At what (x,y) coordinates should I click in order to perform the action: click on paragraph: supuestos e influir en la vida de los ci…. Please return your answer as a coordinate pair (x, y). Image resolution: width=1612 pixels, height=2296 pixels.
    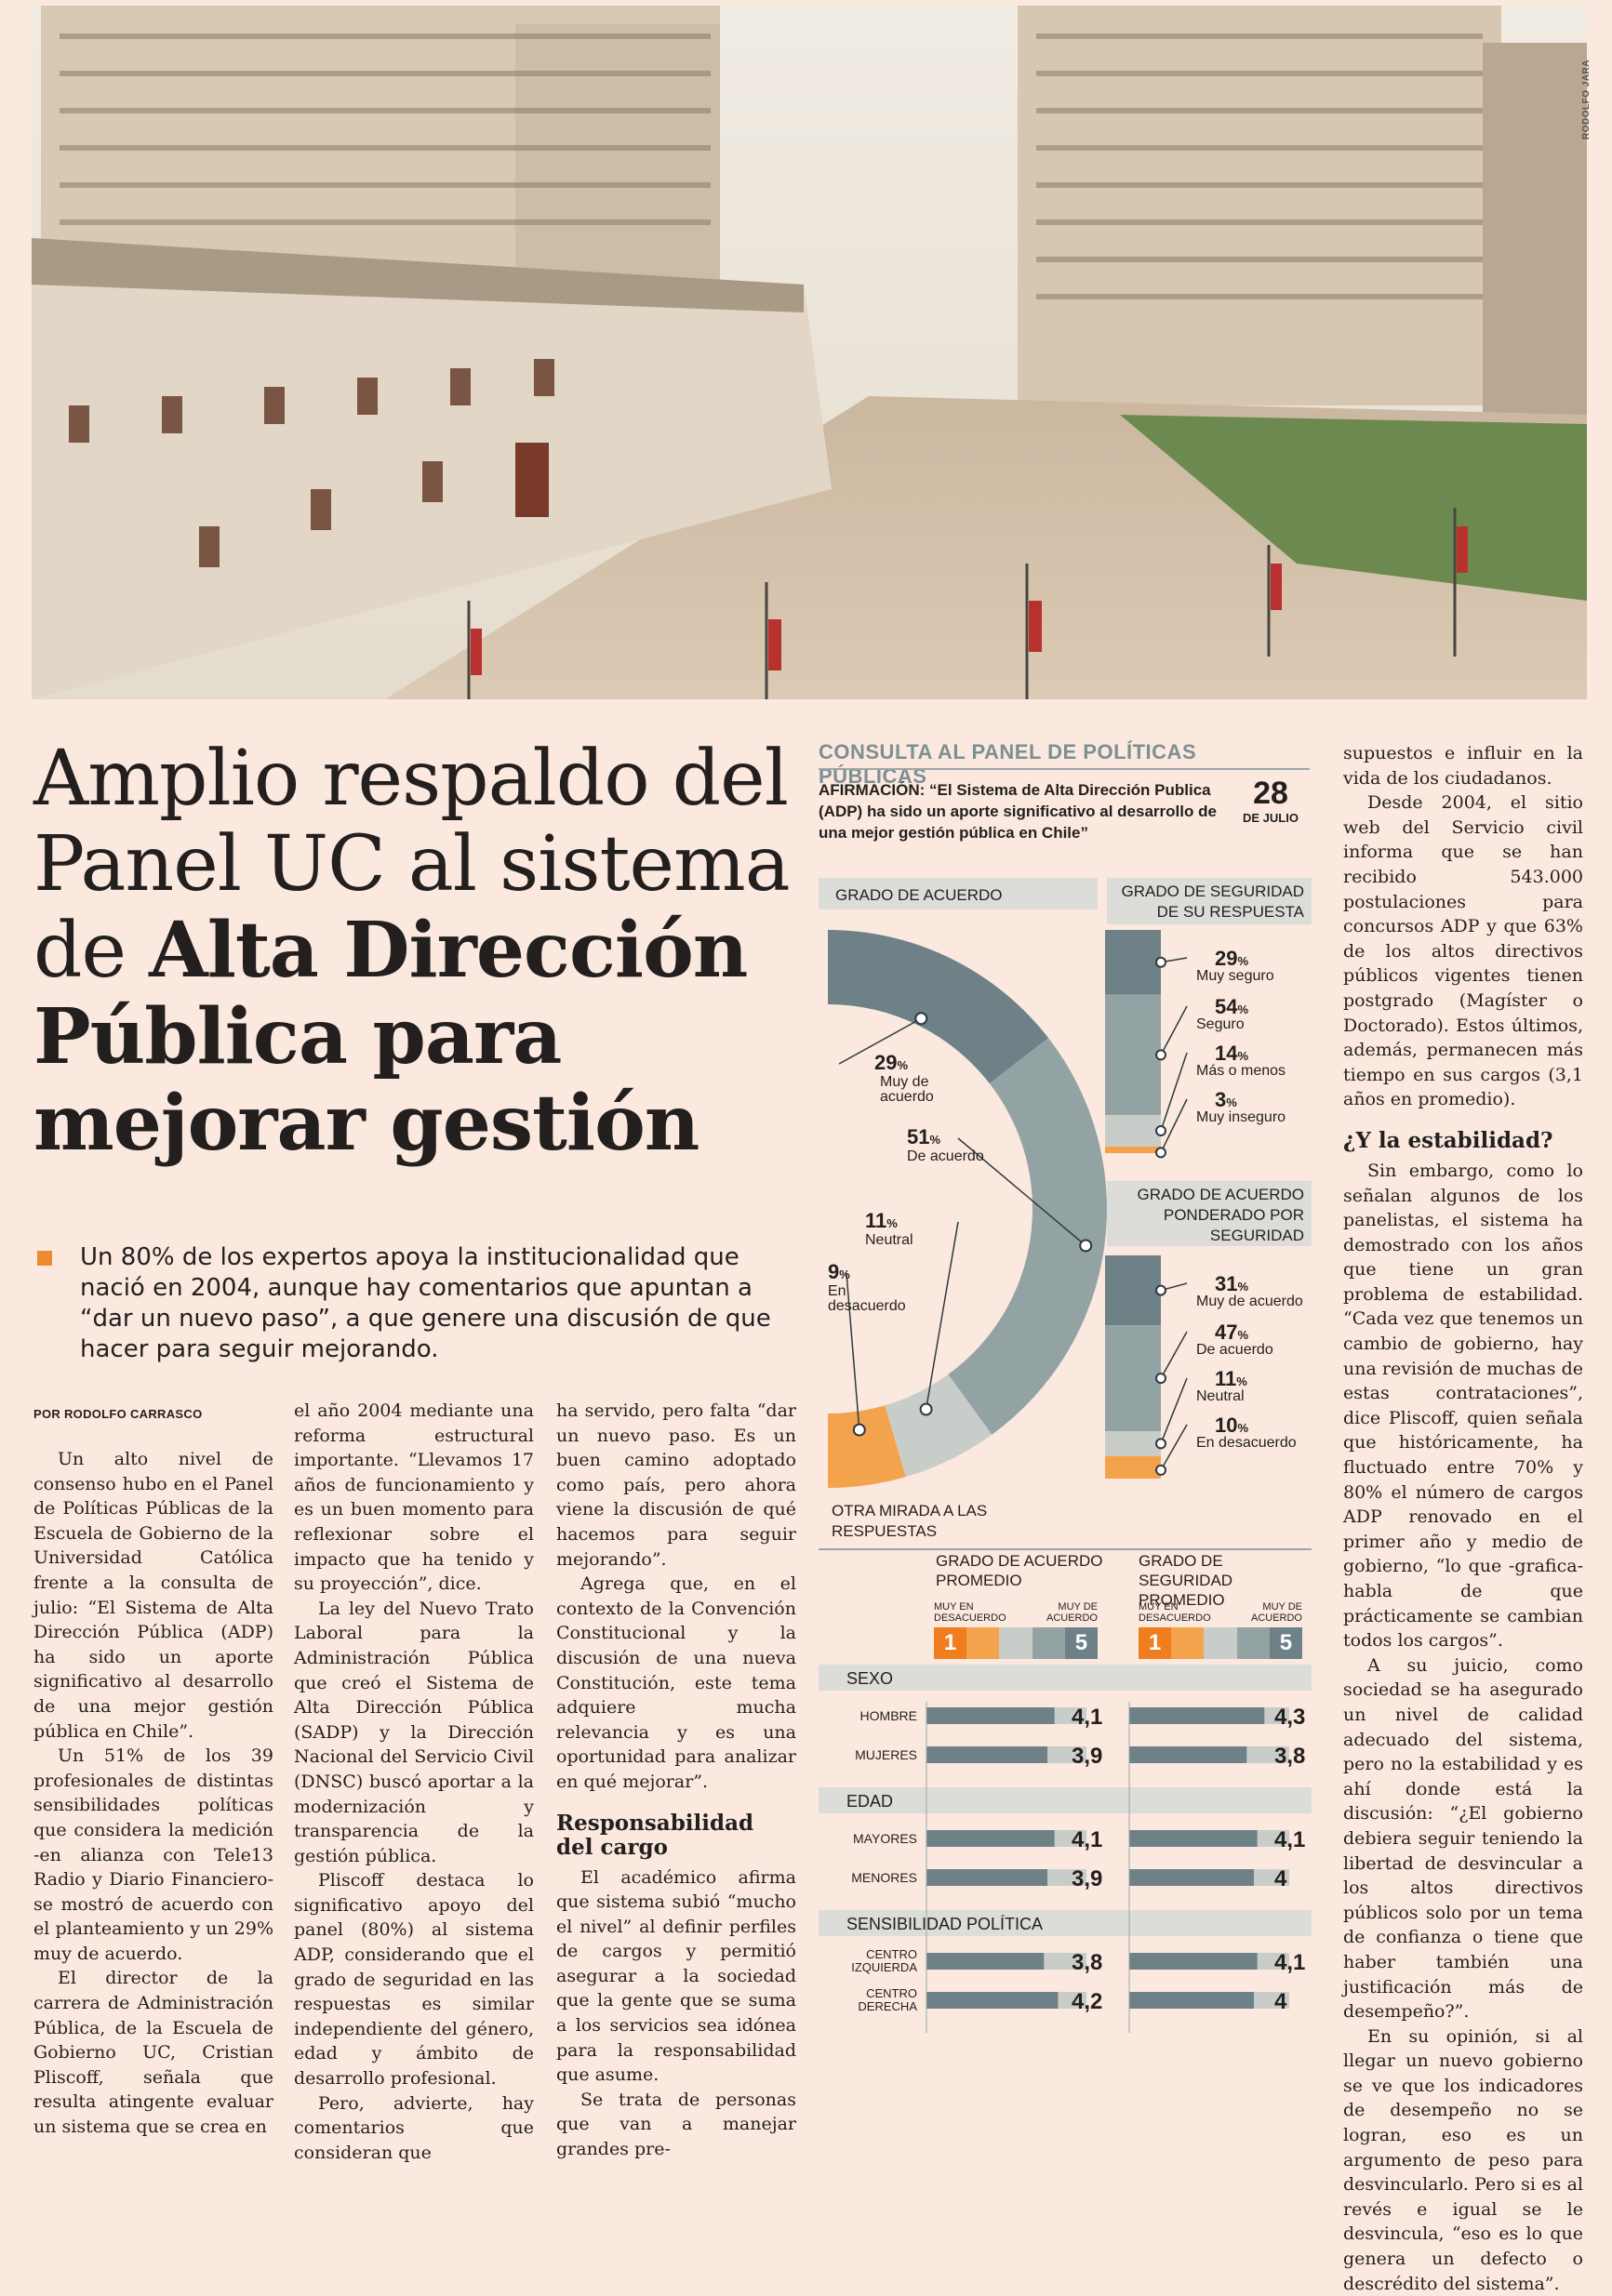
    Looking at the image, I should click on (1463, 766).